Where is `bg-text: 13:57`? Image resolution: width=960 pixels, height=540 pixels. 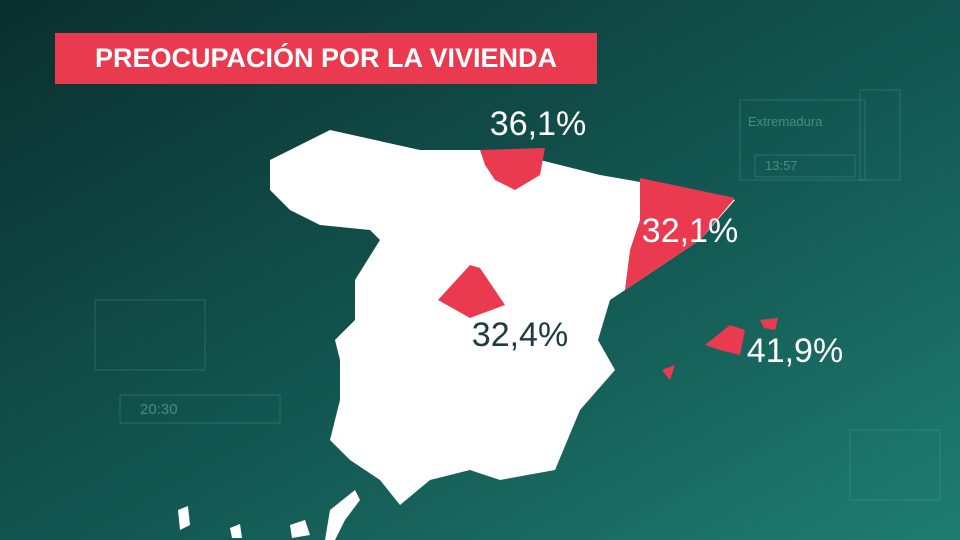 bg-text: 13:57 is located at coordinates (781, 165).